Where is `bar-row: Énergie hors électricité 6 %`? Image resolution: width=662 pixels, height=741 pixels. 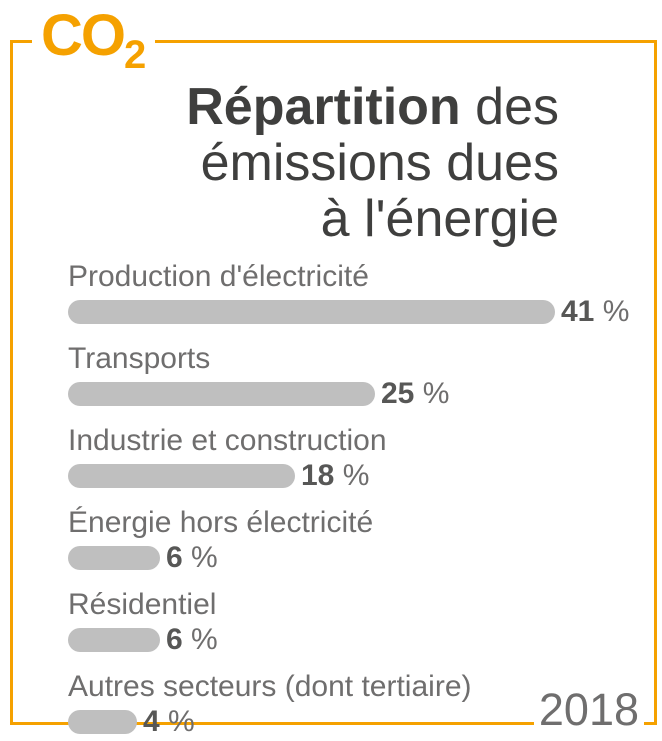
bar-row: Énergie hors électricité 6 % is located at coordinates (361, 540).